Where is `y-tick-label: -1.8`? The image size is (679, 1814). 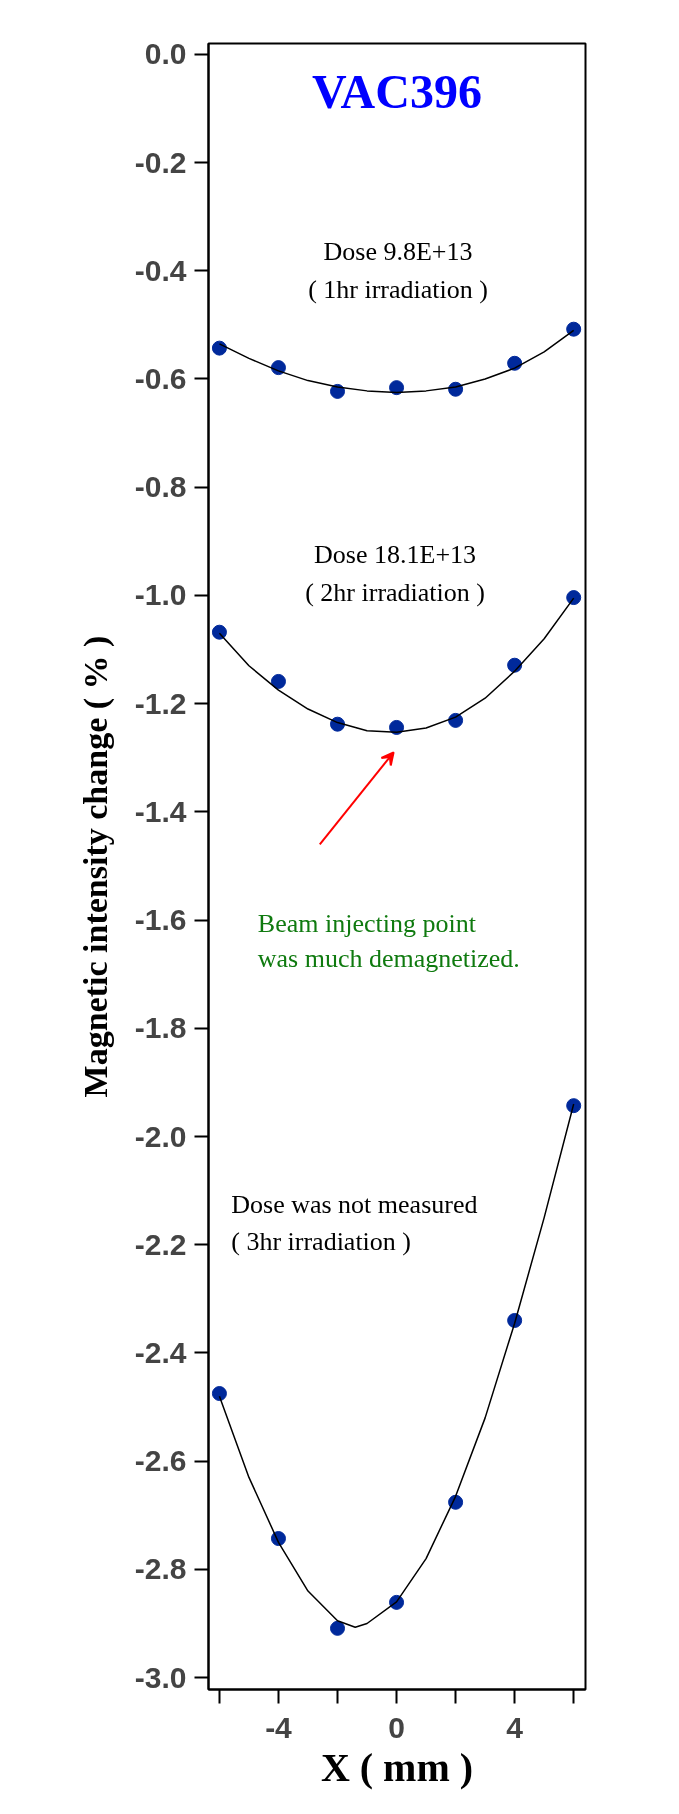 y-tick-label: -1.8 is located at coordinates (160, 1028).